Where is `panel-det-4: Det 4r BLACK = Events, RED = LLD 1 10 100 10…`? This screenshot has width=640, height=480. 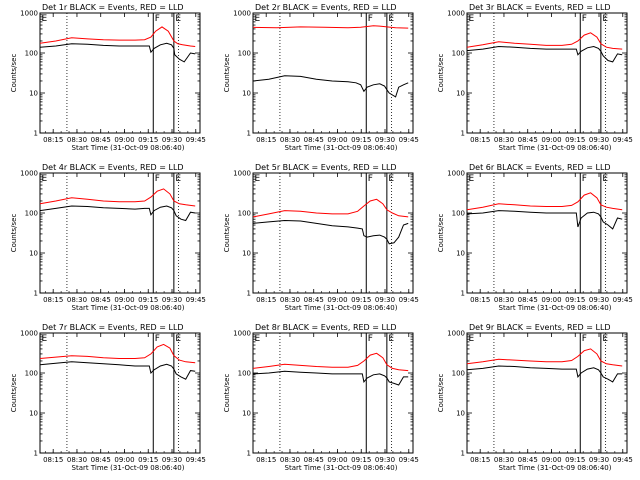
panel-det-4: Det 4r BLACK = Events, RED = LLD 1 10 100 10… is located at coordinates (108, 237).